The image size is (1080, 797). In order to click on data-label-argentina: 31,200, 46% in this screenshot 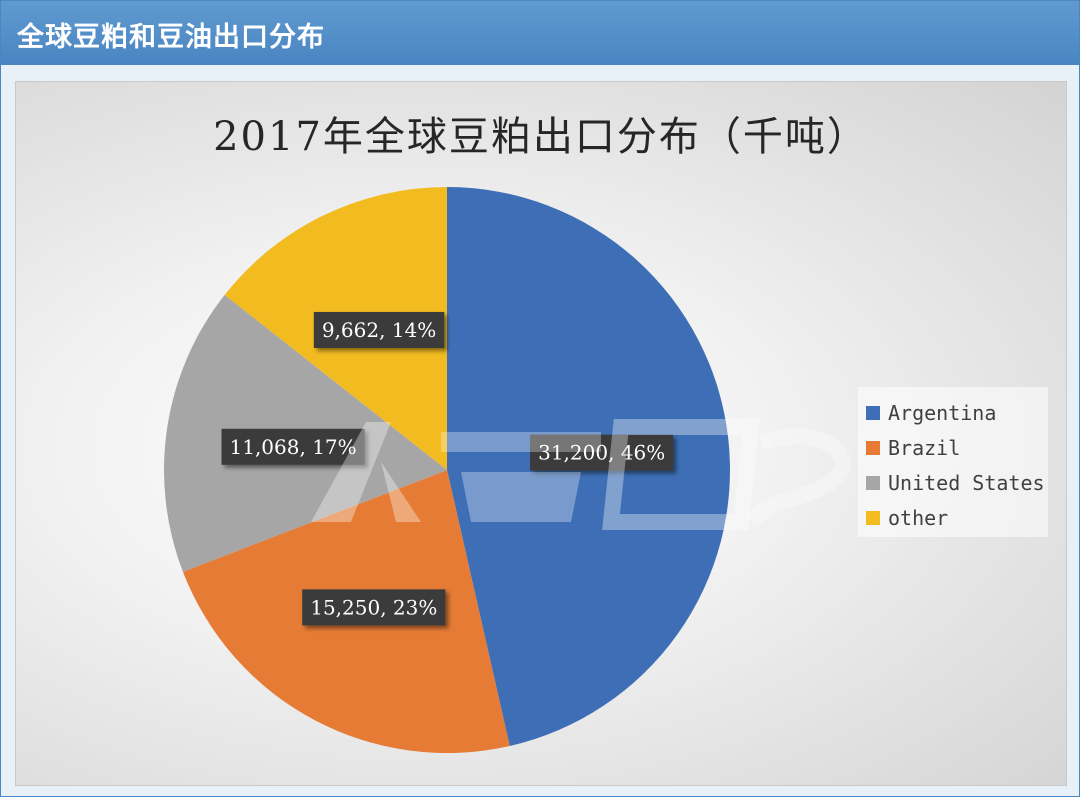, I will do `click(602, 452)`.